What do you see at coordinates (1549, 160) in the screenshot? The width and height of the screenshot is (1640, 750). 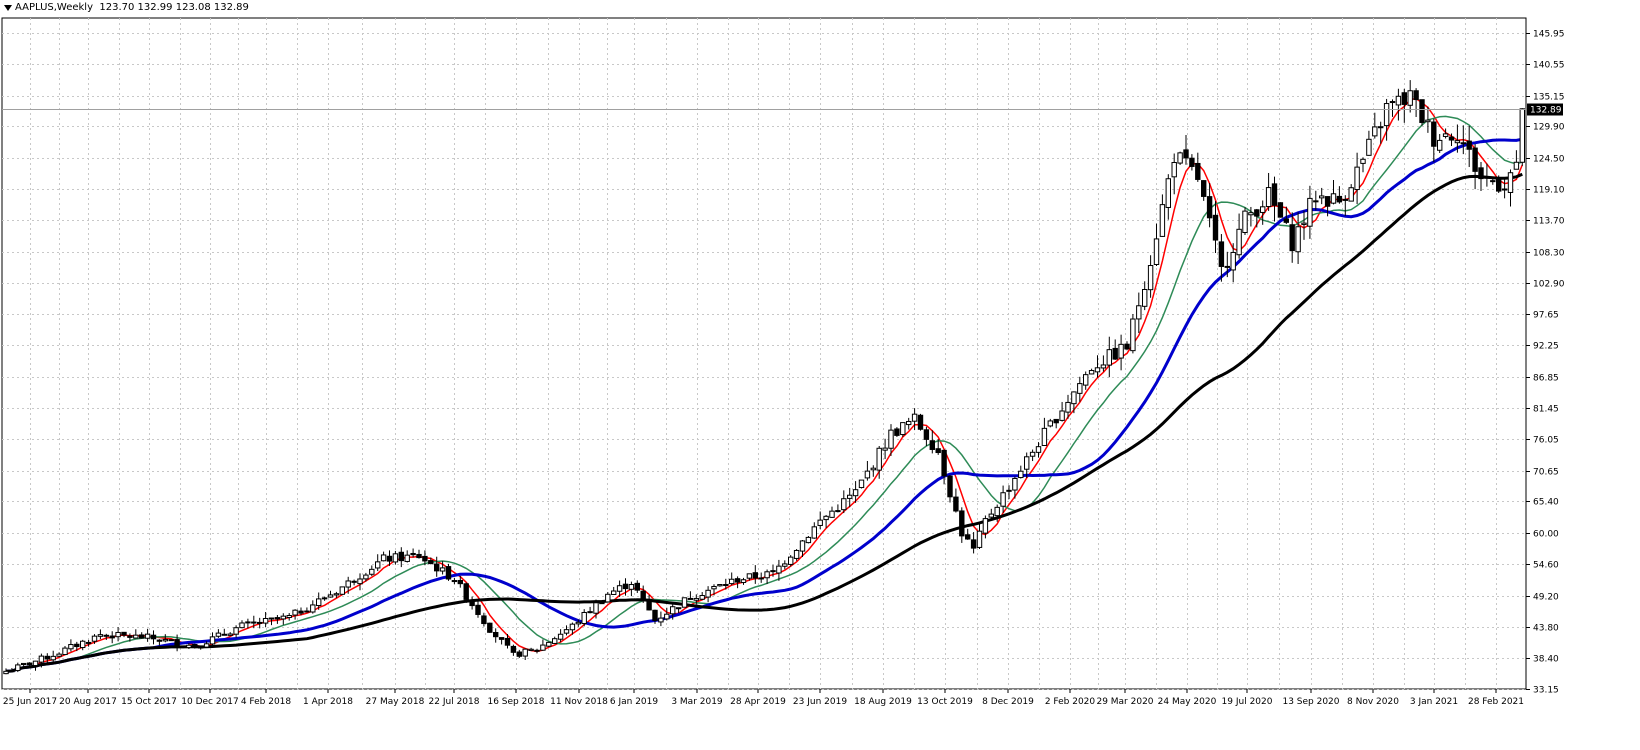 I see `y-tick-label: 124.50` at bounding box center [1549, 160].